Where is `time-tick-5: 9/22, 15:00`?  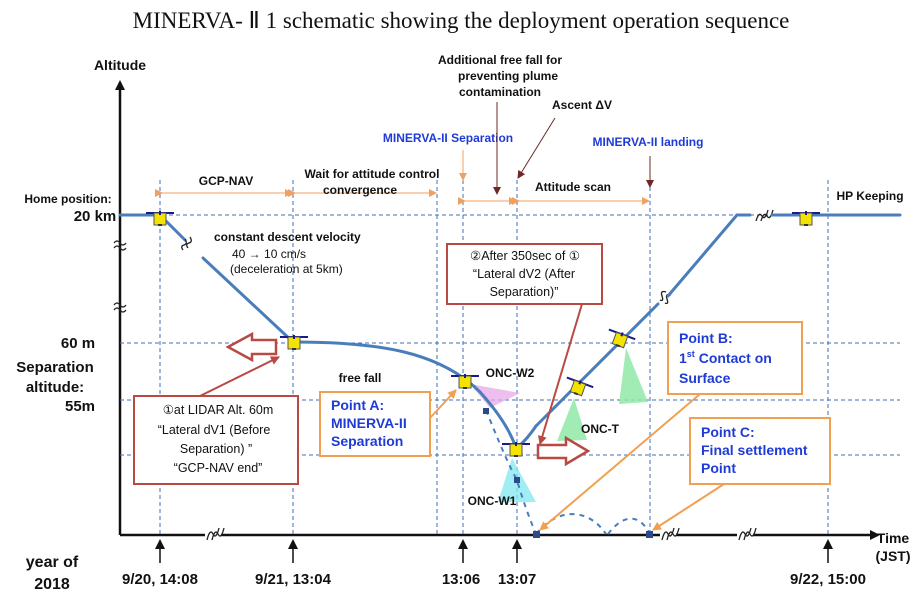 time-tick-5: 9/22, 15:00 is located at coordinates (828, 563).